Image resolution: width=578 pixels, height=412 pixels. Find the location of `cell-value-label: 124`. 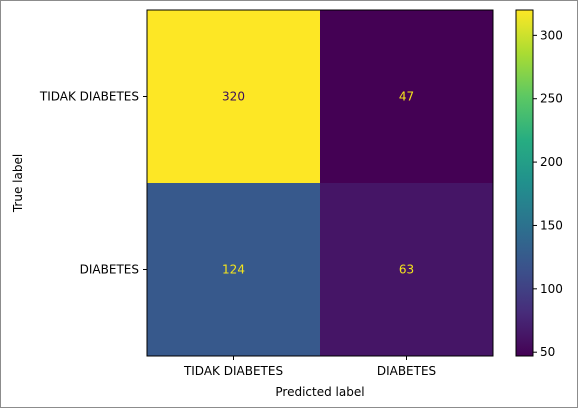

cell-value-label: 124 is located at coordinates (233, 270).